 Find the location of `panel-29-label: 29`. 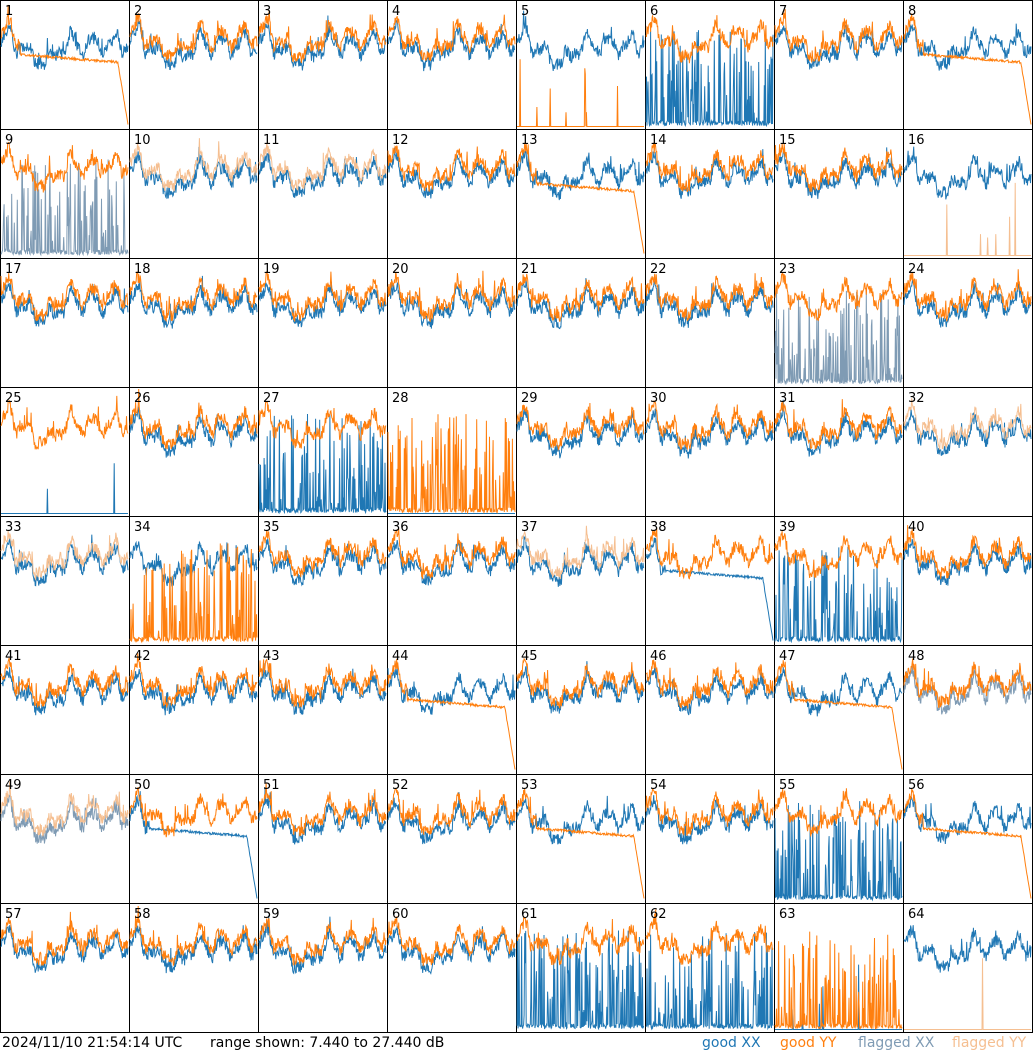

panel-29-label: 29 is located at coordinates (529, 398).